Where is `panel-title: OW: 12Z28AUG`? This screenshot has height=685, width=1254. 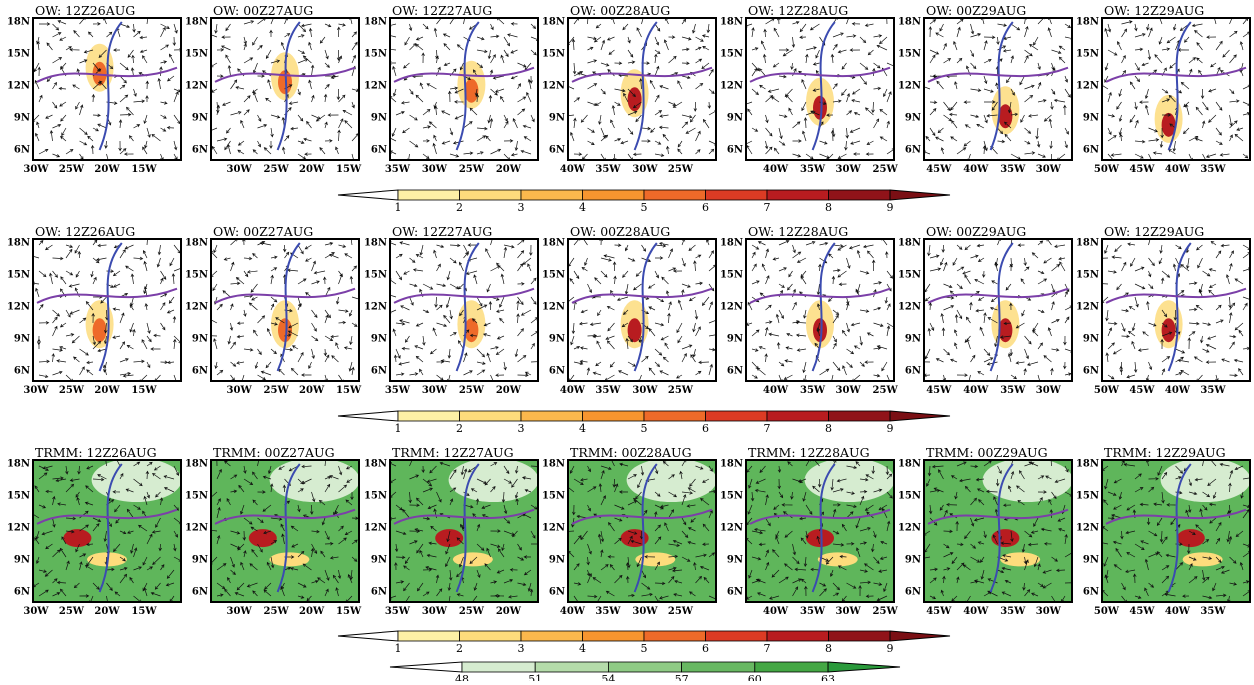
panel-title: OW: 12Z28AUG is located at coordinates (798, 10).